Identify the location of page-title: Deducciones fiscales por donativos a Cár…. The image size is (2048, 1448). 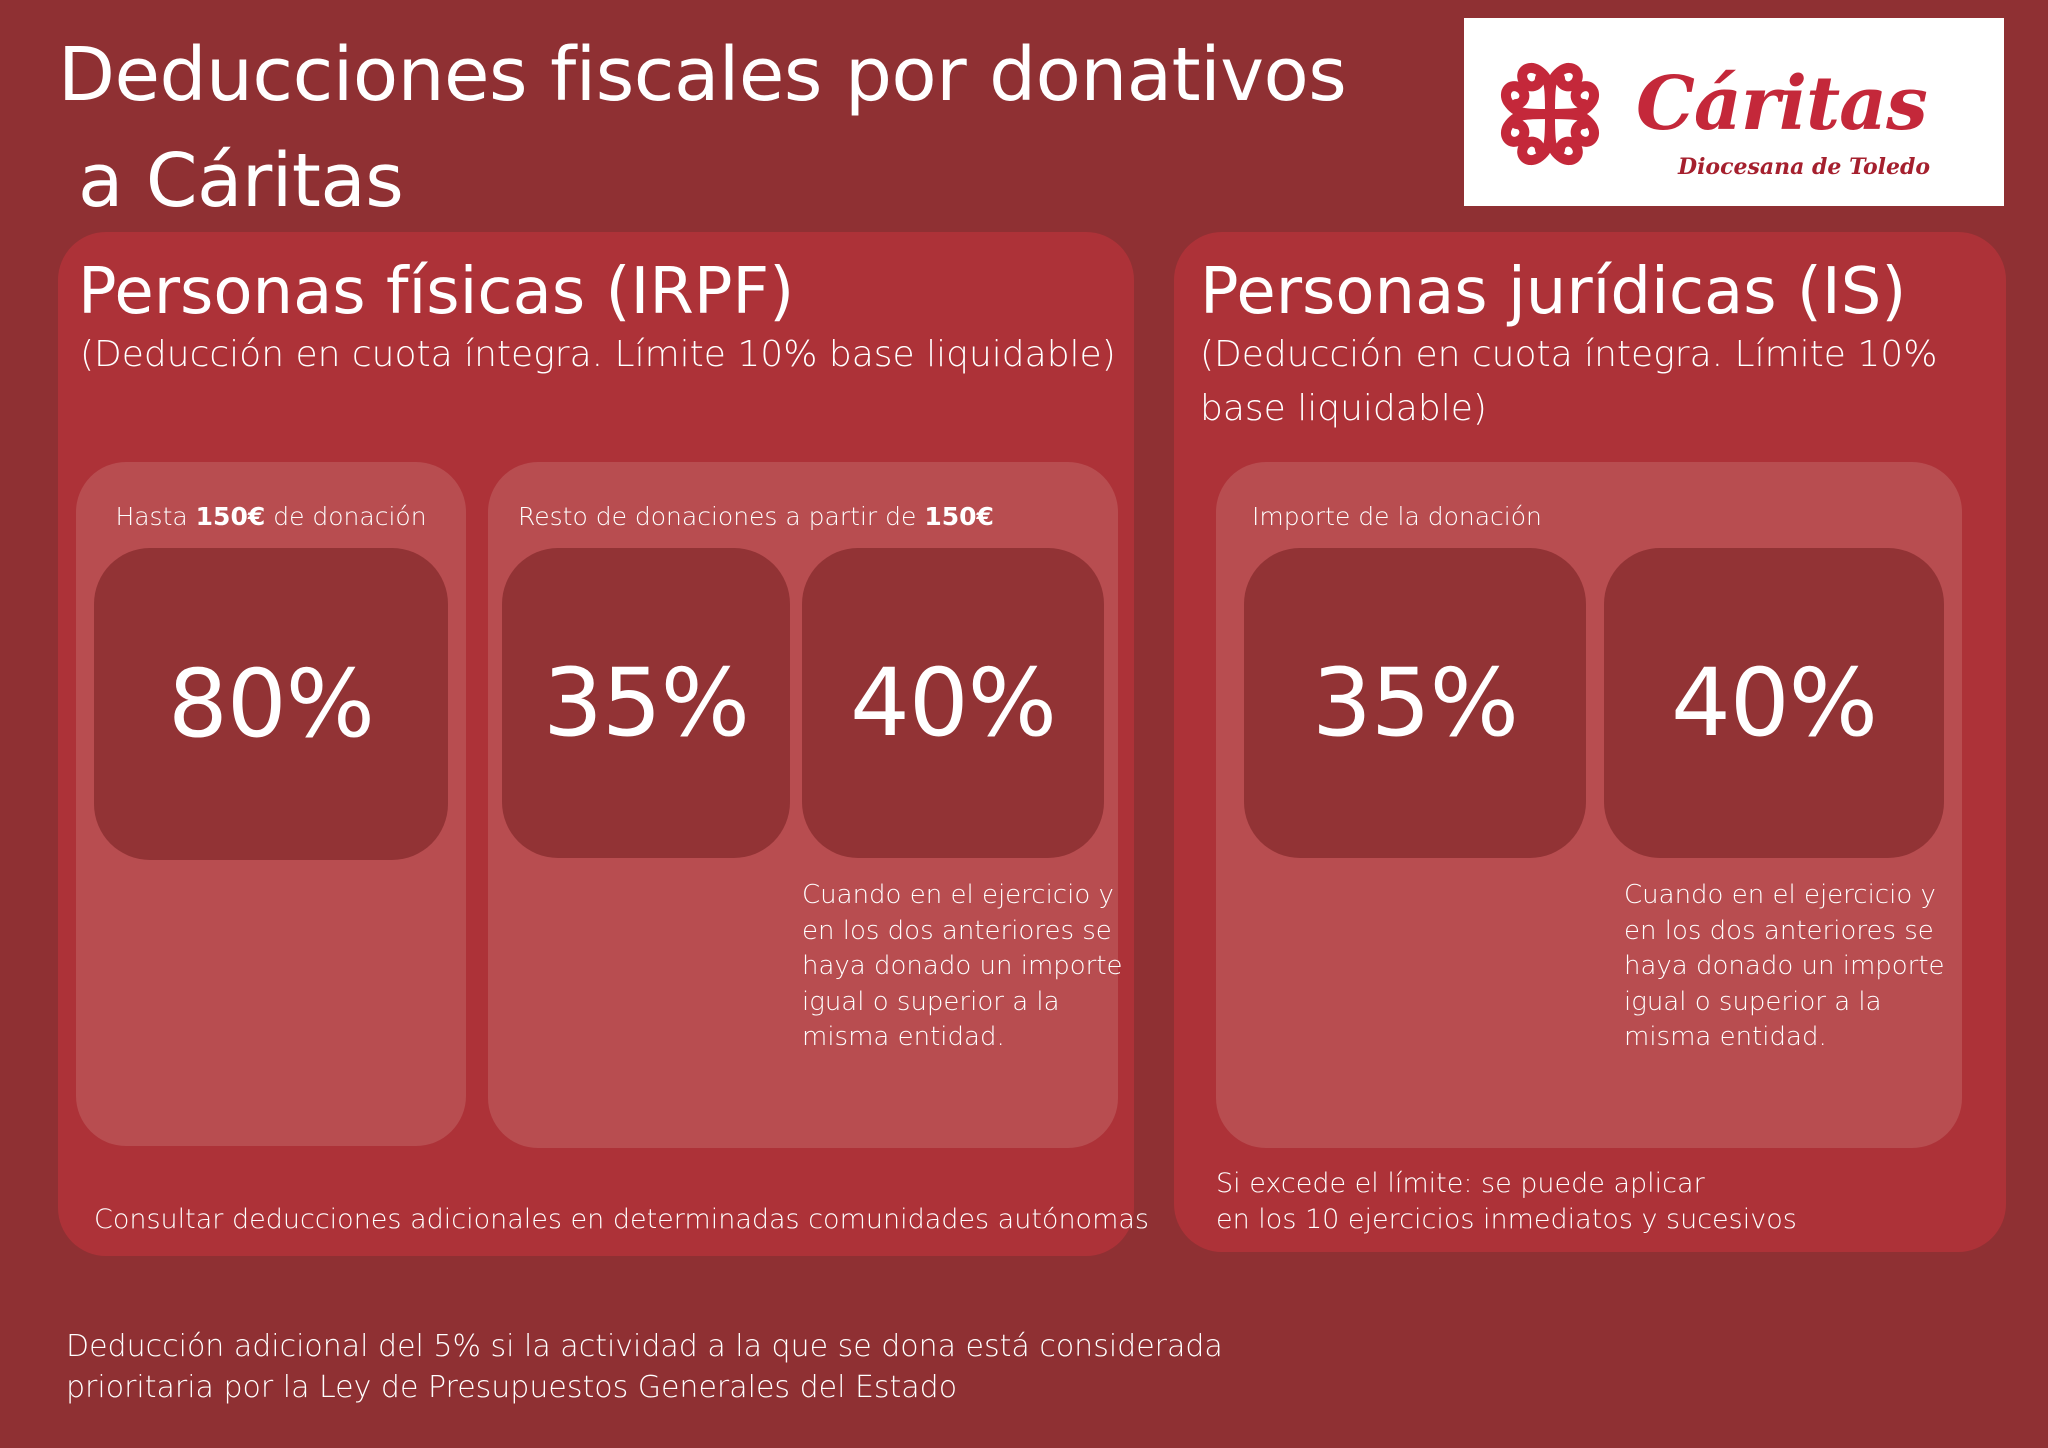
(702, 128).